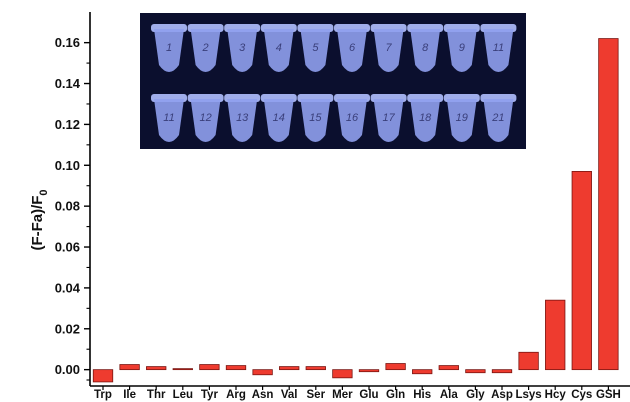 The width and height of the screenshot is (630, 402). What do you see at coordinates (156, 395) in the screenshot?
I see `x-tick-label: Thr` at bounding box center [156, 395].